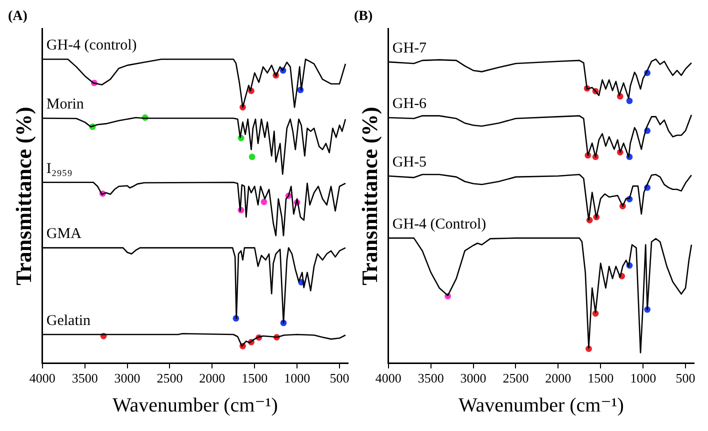 The image size is (708, 431). Describe the element at coordinates (18, 16) in the screenshot. I see `chart-title: (A)` at that location.